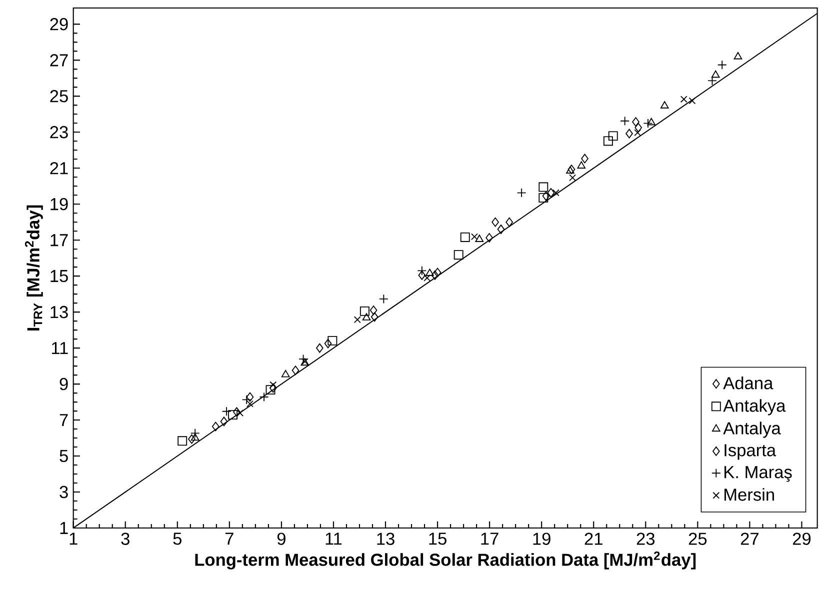 The image size is (819, 590). Describe the element at coordinates (59, 312) in the screenshot. I see `y-tick-label: 13` at that location.